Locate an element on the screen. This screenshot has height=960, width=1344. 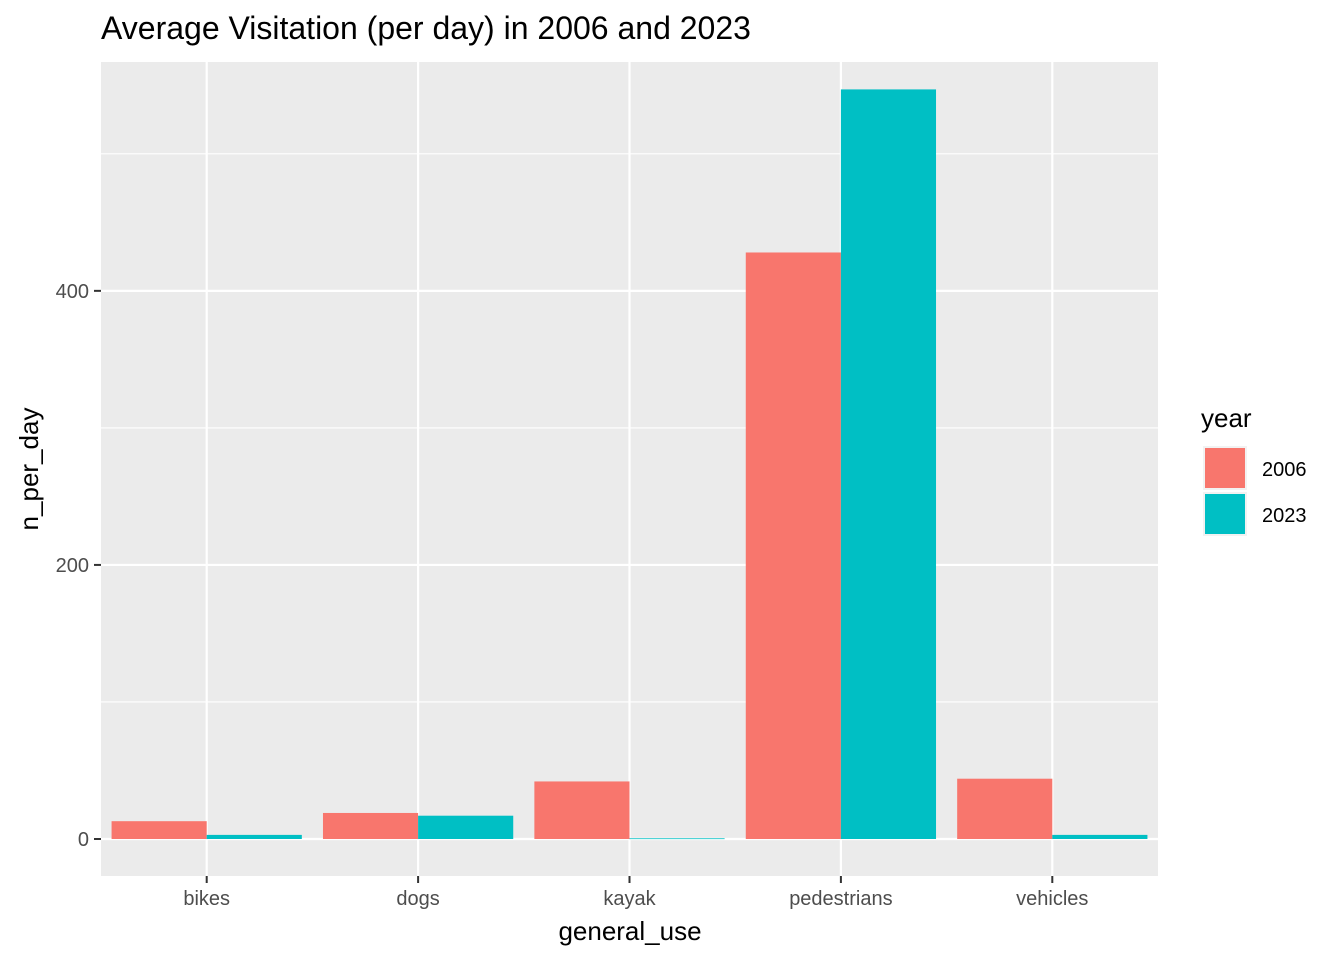
legend-label: 2006 is located at coordinates (1284, 470).